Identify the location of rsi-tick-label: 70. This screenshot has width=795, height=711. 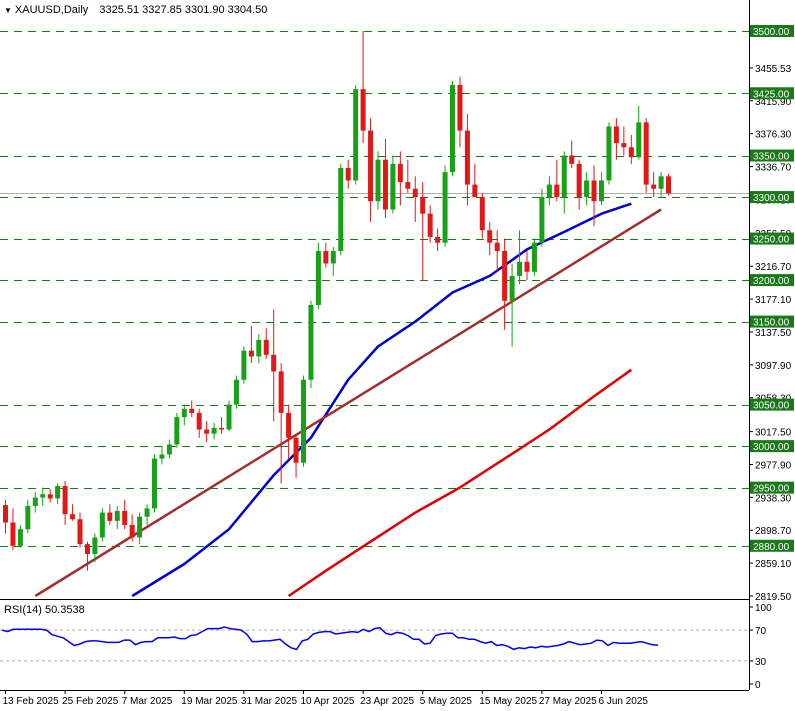
(761, 631).